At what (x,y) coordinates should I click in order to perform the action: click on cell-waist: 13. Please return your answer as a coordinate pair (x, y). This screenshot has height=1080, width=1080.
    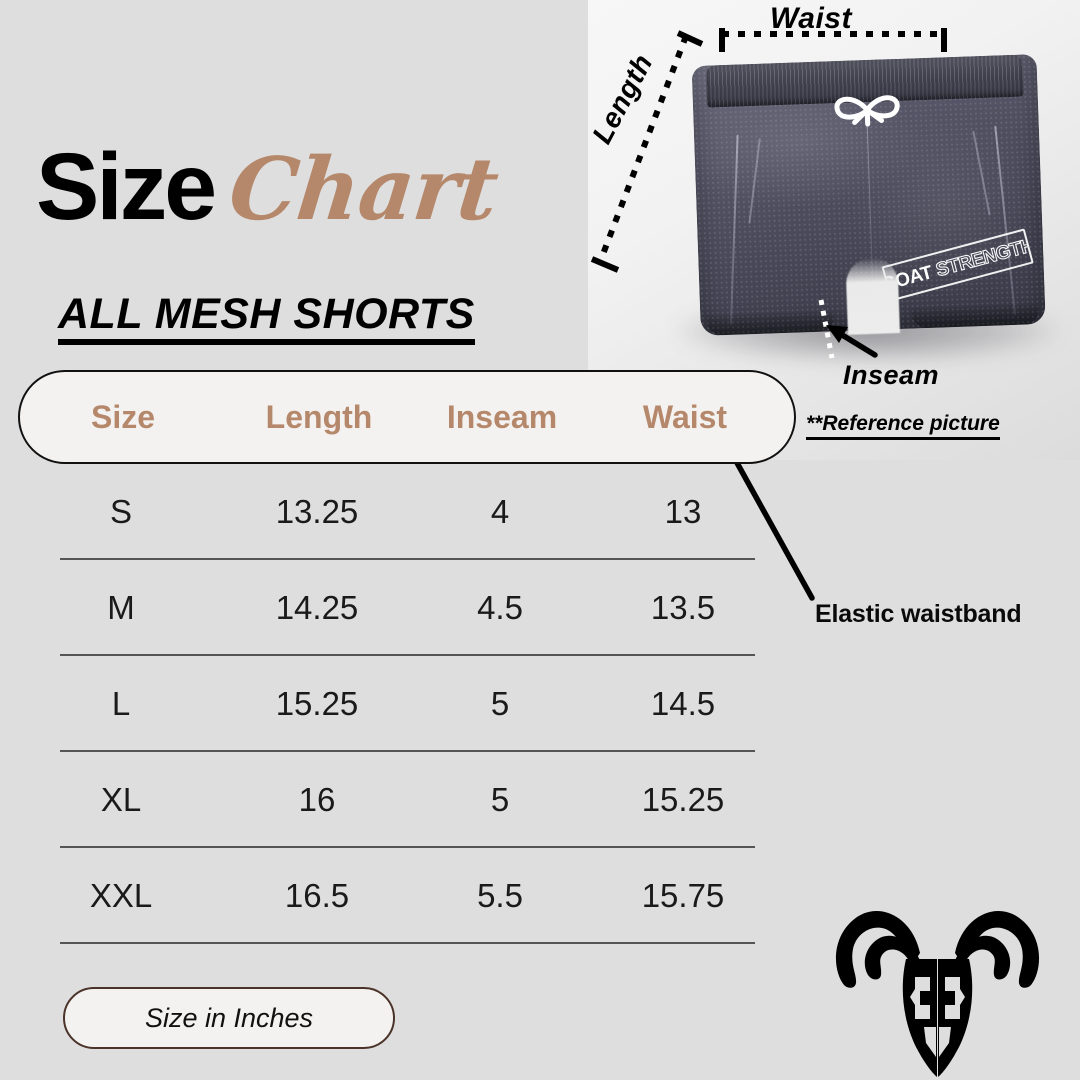
    Looking at the image, I should click on (683, 511).